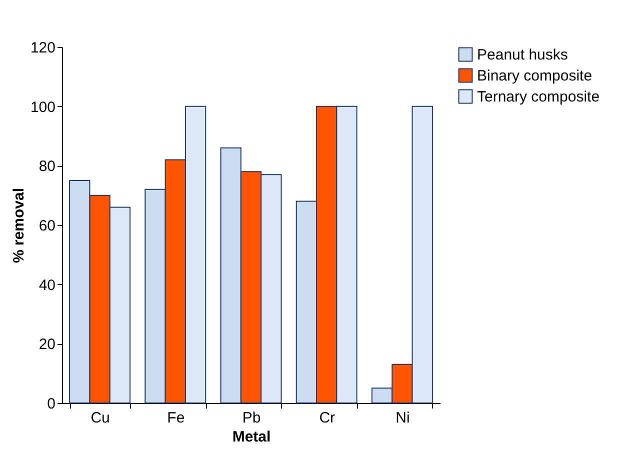  Describe the element at coordinates (47, 226) in the screenshot. I see `y-tick-label: 60` at that location.